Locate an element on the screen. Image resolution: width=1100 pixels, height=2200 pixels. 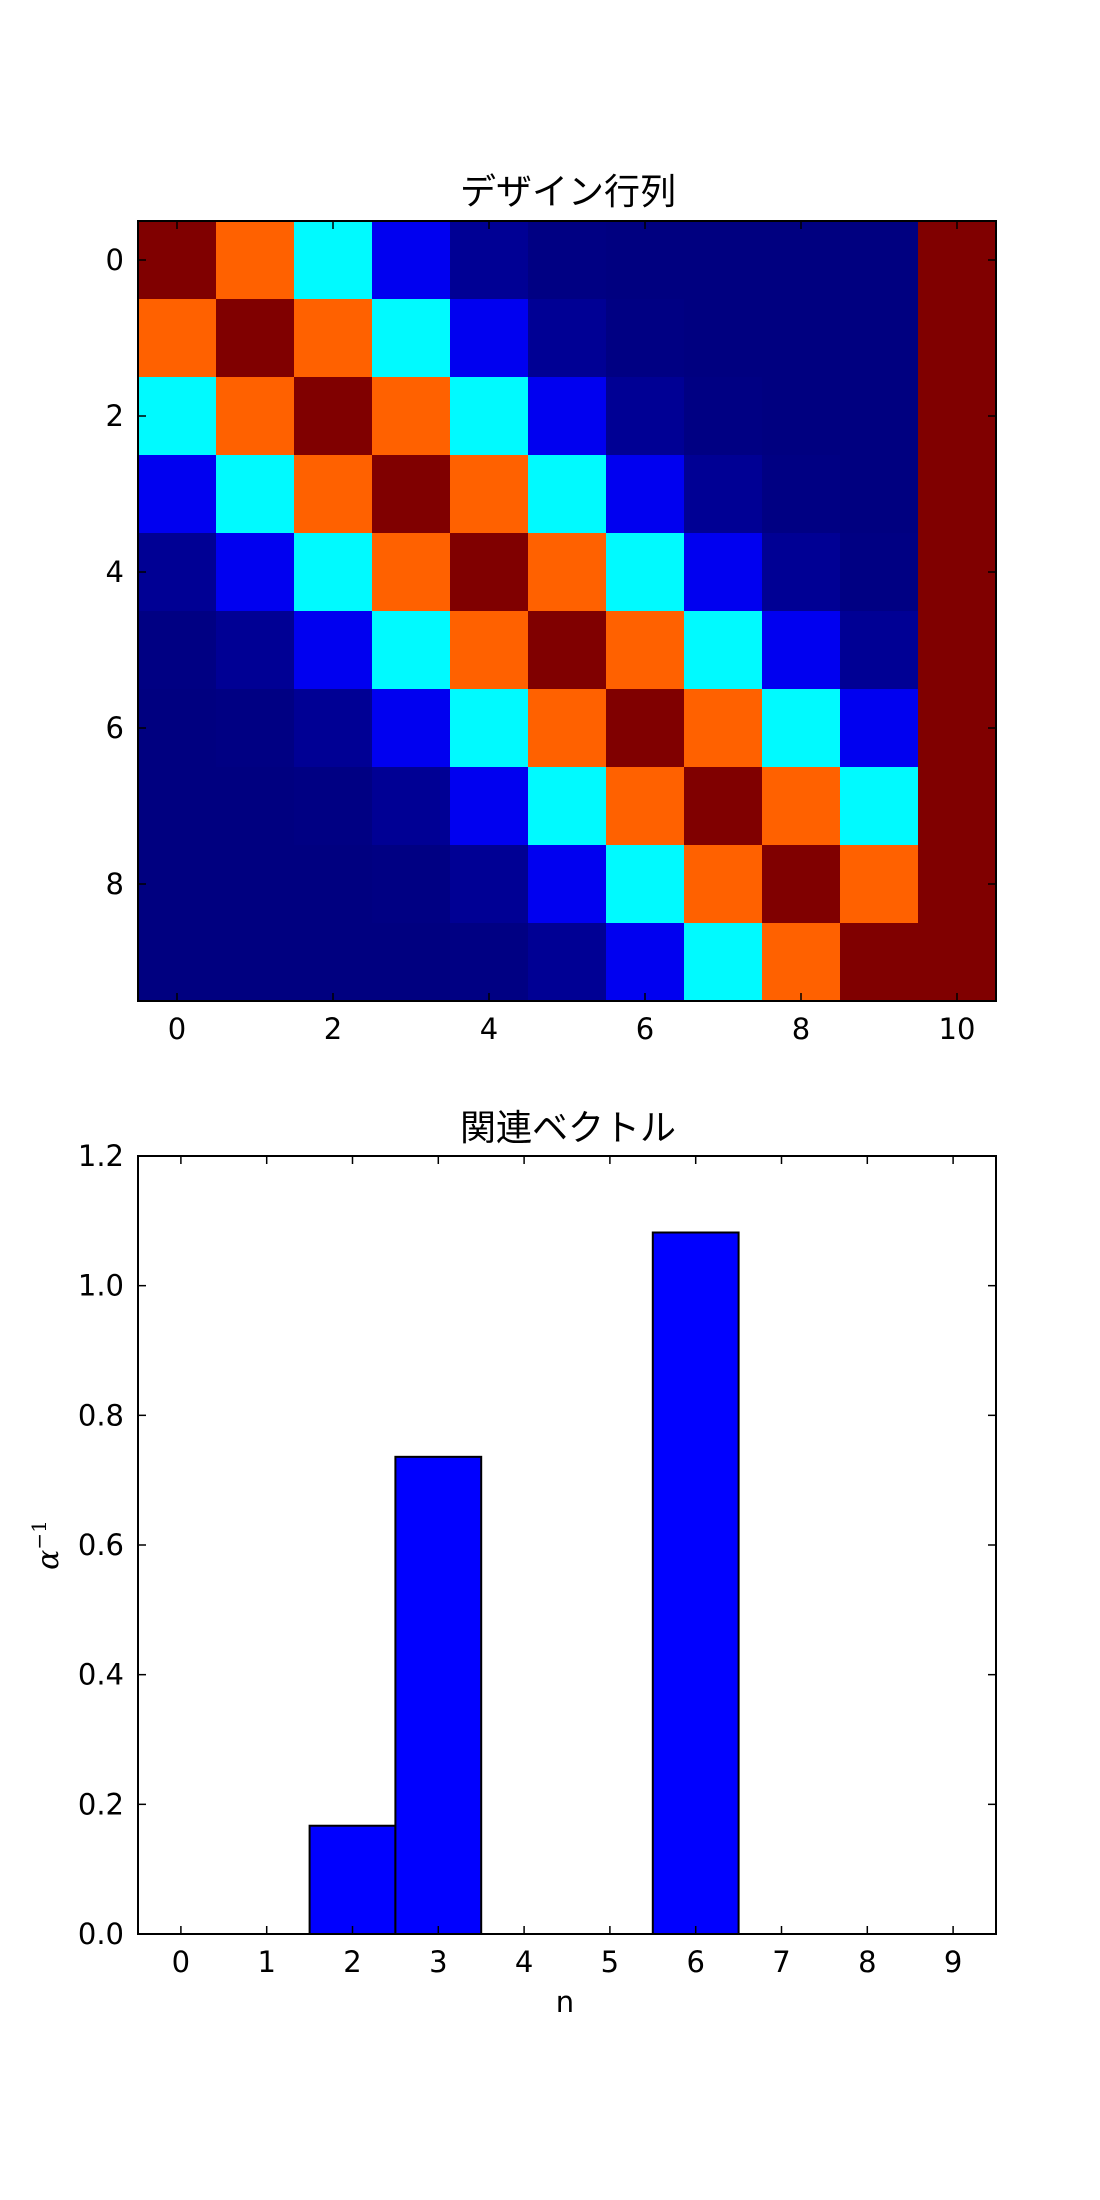
y-tick-label: 2 is located at coordinates (115, 416).